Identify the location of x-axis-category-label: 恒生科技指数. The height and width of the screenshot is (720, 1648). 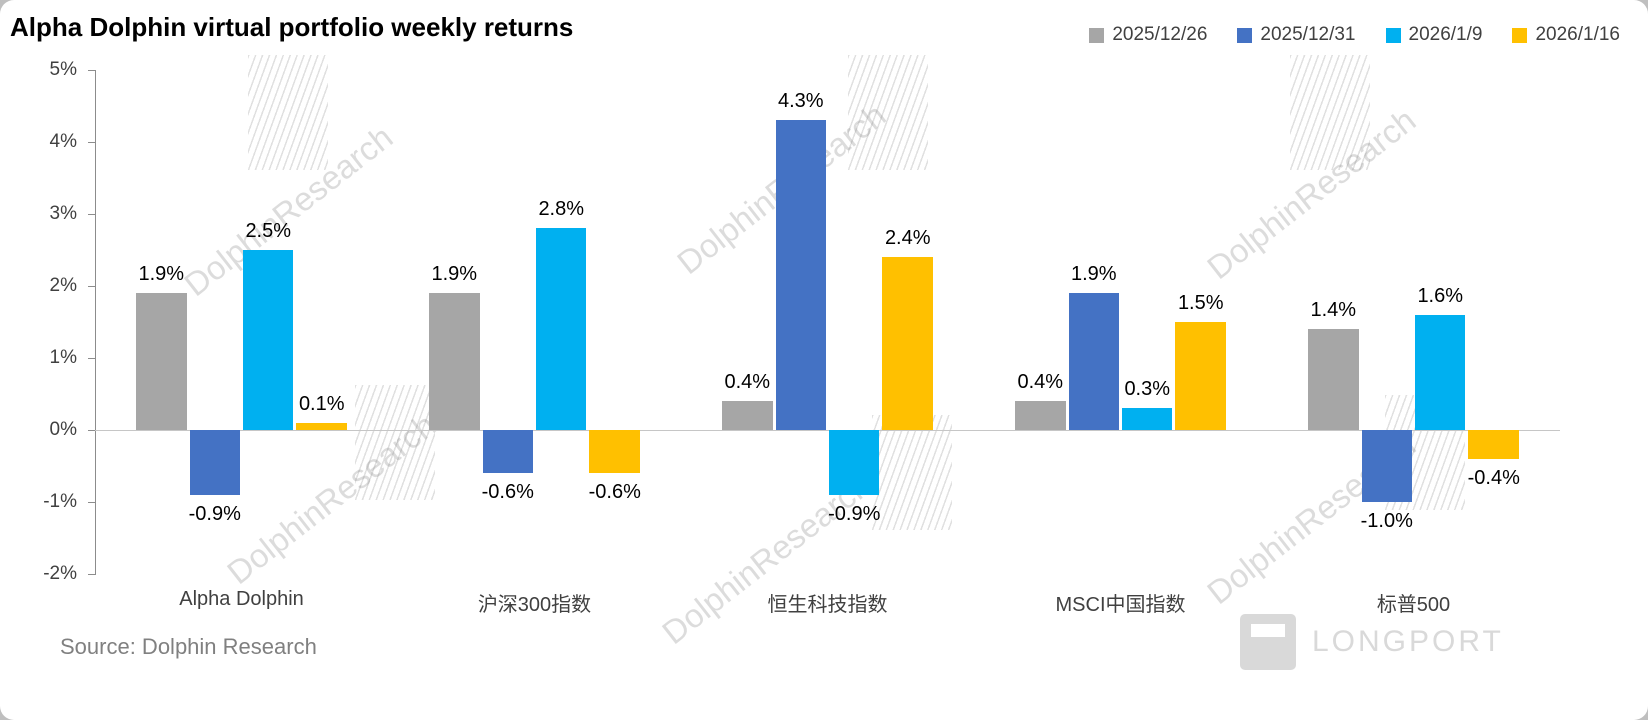
(827, 605).